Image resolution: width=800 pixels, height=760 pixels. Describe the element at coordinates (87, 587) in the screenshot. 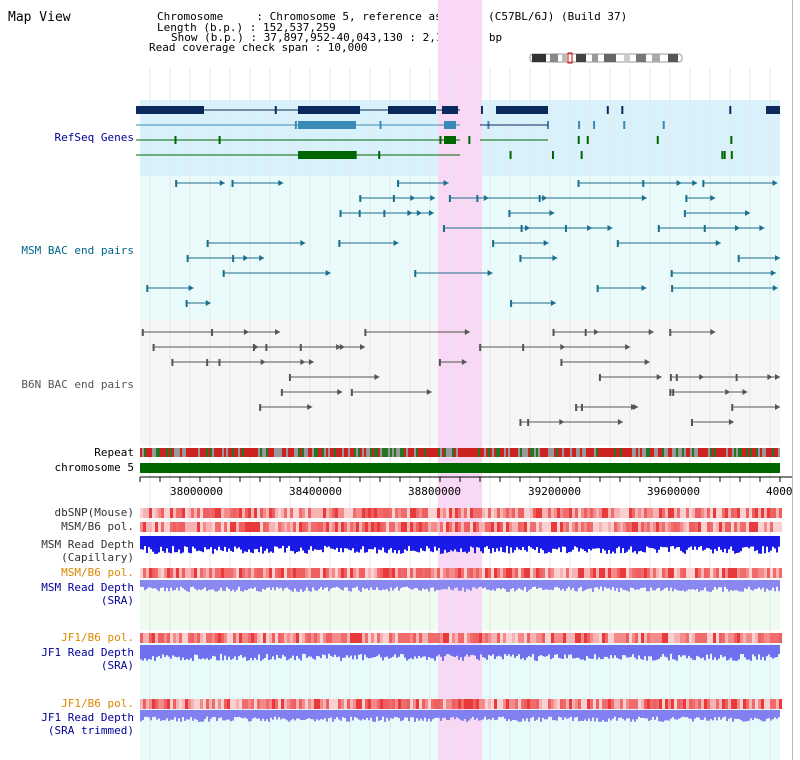

I see `track-label-msm-depth-sra: MSM Read Depth` at that location.